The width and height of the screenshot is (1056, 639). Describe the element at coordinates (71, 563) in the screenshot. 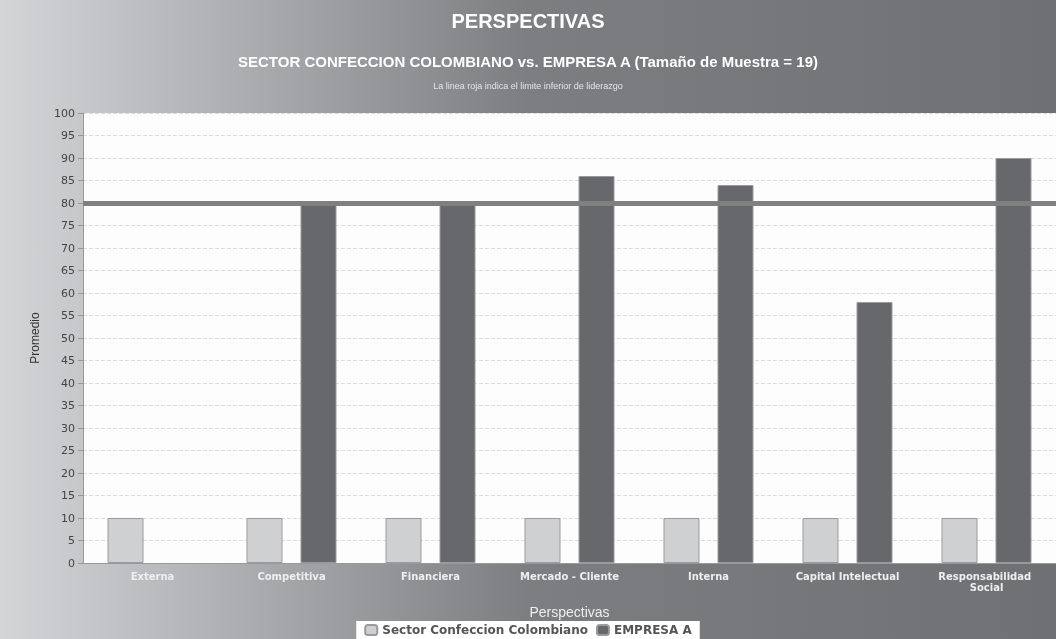

I see `y-tick-label: 0` at that location.